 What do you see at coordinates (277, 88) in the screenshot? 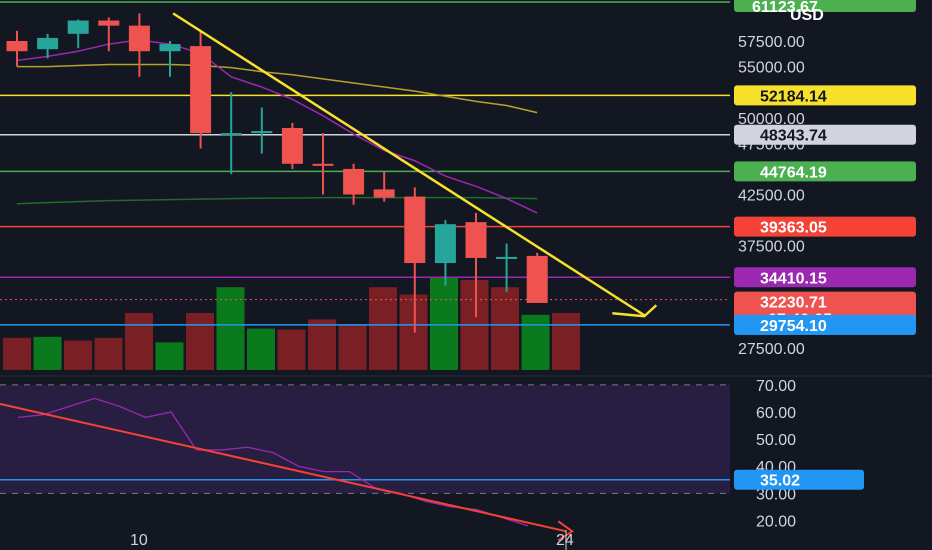
I see `ma-mid-line` at bounding box center [277, 88].